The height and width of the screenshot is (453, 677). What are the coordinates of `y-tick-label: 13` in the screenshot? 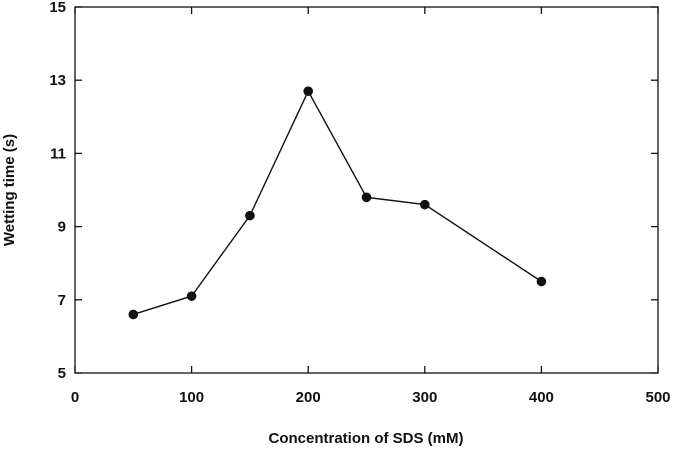 It's located at (57, 80).